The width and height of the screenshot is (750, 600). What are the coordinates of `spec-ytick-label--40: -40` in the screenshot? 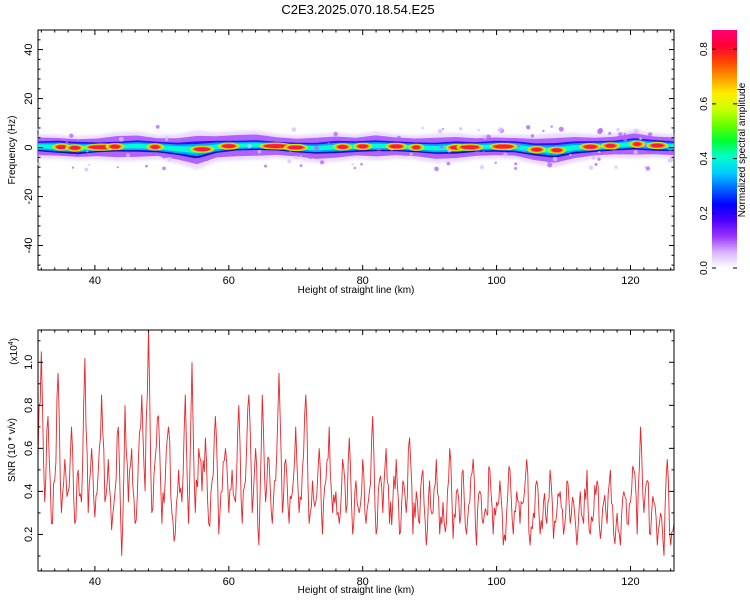 It's located at (29, 246).